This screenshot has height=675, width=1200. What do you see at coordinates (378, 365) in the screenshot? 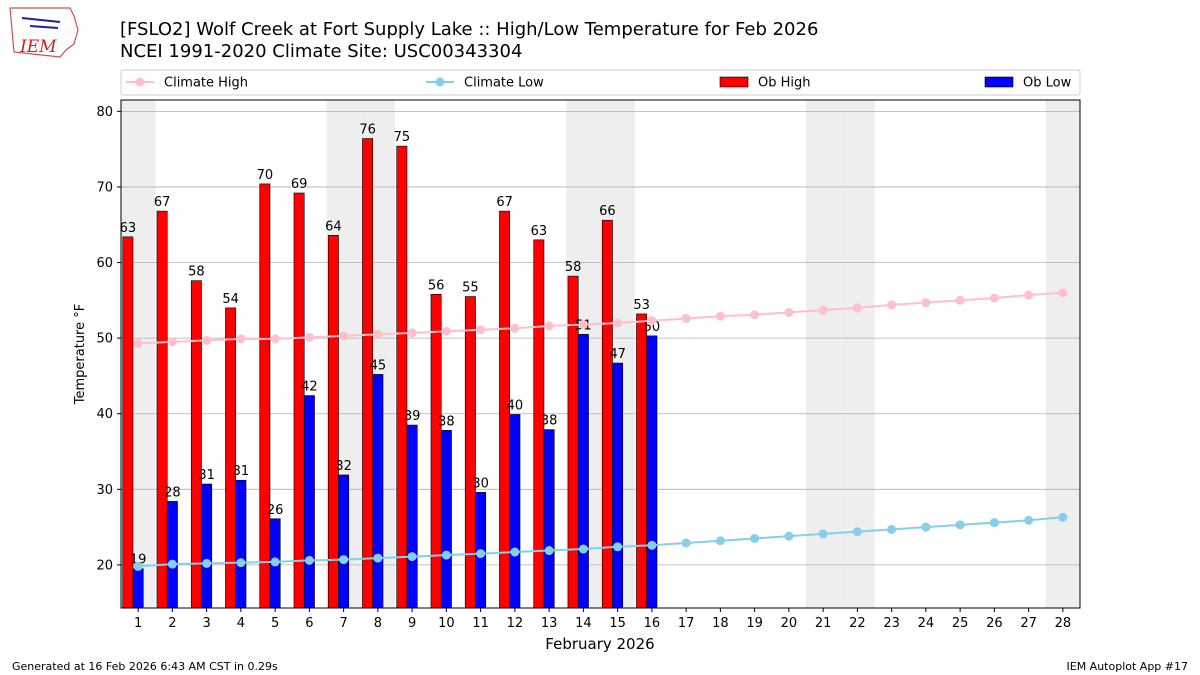
I see `data-label: 45` at bounding box center [378, 365].